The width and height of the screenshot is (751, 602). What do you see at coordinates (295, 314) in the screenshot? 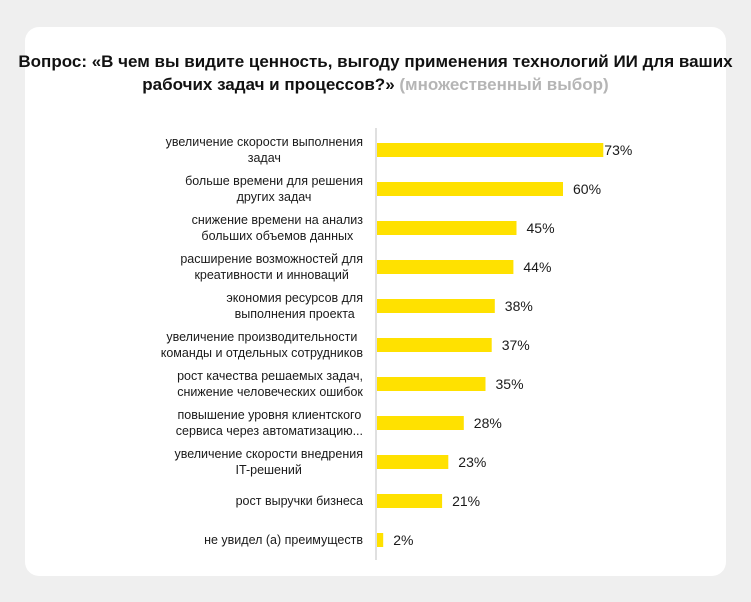
I see `category-label: выполнения проекта` at bounding box center [295, 314].